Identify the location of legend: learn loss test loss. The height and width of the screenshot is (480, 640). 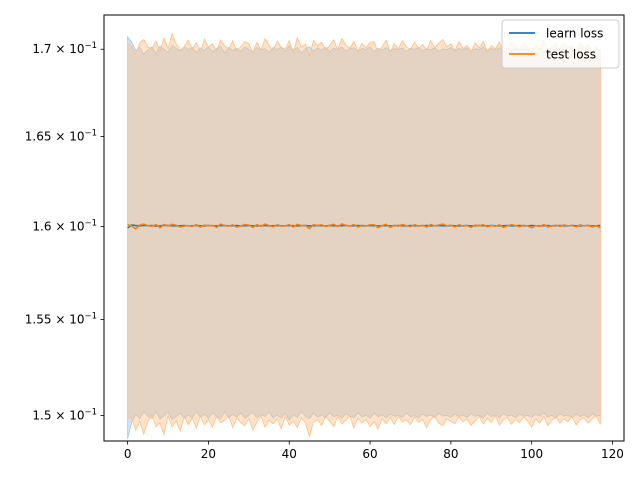
(560, 44).